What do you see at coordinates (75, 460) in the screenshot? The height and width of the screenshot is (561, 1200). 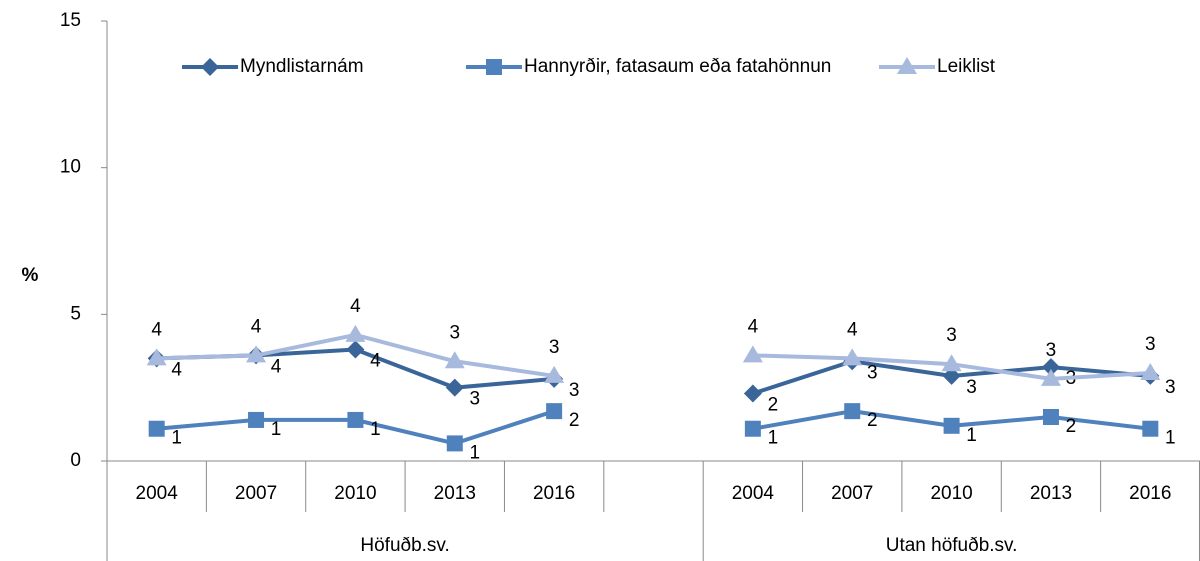 I see `y-tick-label: 0` at bounding box center [75, 460].